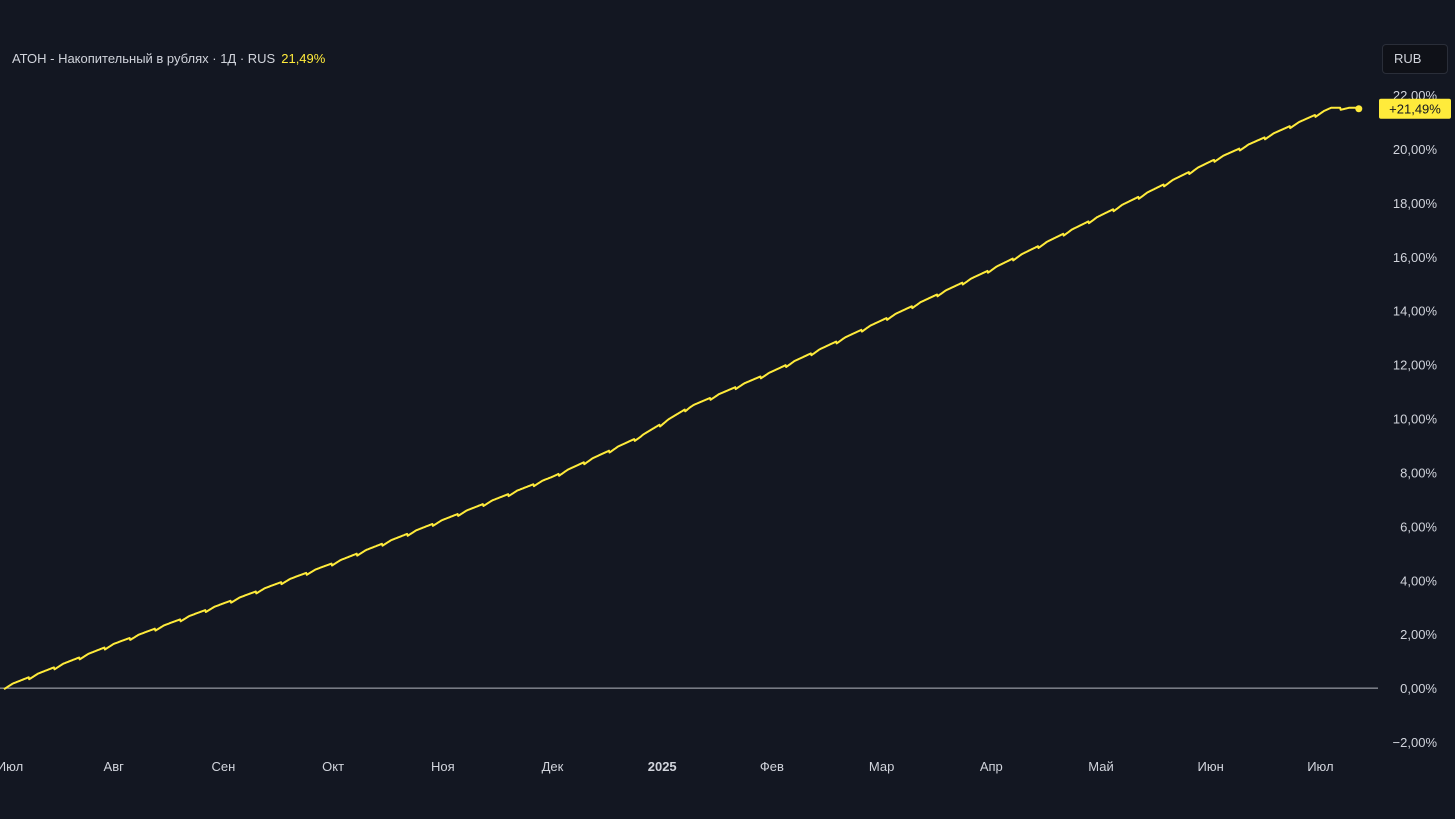 The height and width of the screenshot is (819, 1455). Describe the element at coordinates (1415, 149) in the screenshot. I see `y-tick-label: 20,00%` at that location.